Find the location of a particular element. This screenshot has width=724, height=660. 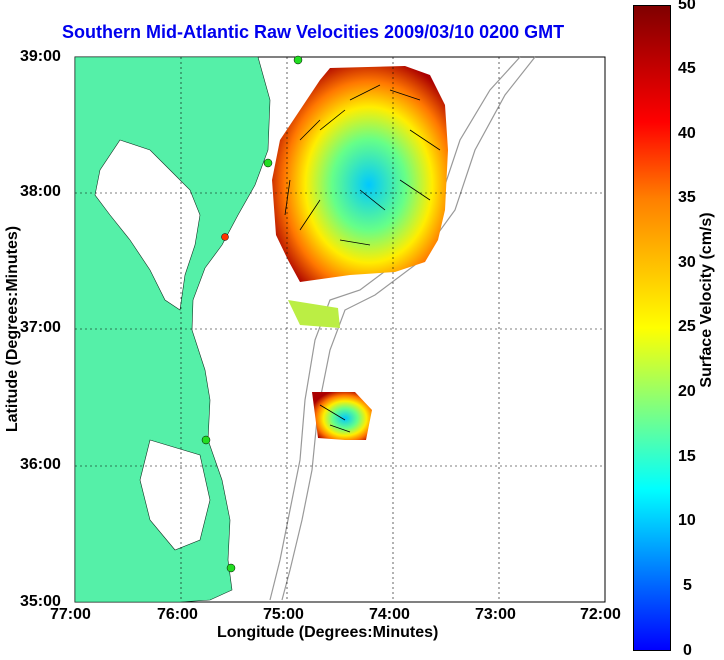

y-tick-label: 35:00 is located at coordinates (40, 601).